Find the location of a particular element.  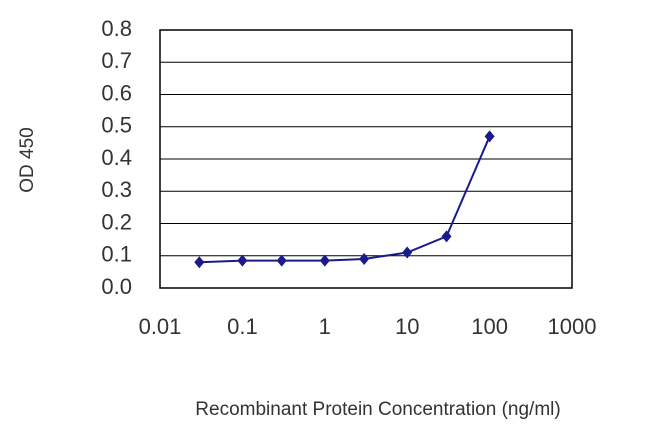

y-tick-label: 0.7 is located at coordinates (116, 60).